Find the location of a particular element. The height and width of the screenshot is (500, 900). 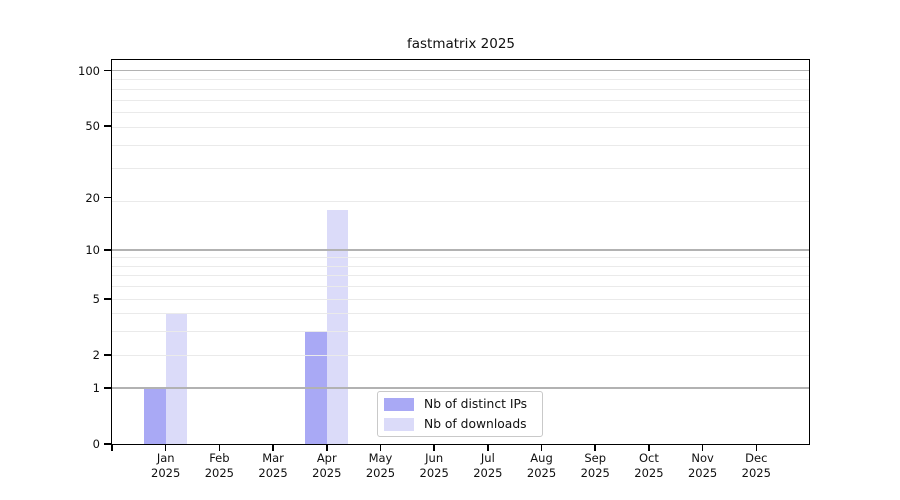

x-tick-month: Nov is located at coordinates (702, 458).